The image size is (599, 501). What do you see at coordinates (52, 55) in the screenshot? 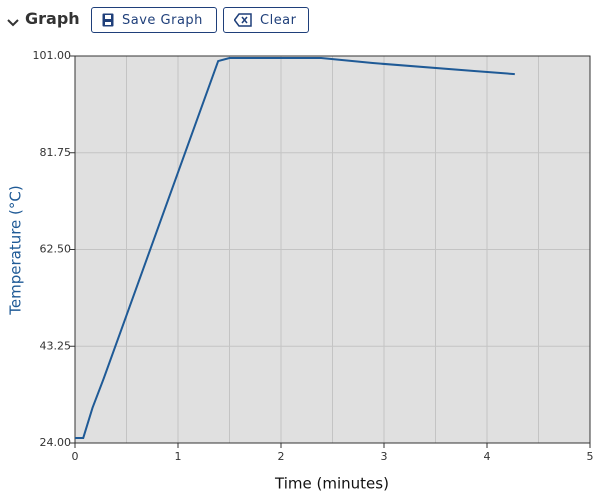
I see `y-tick-label: 101.00` at bounding box center [52, 55].